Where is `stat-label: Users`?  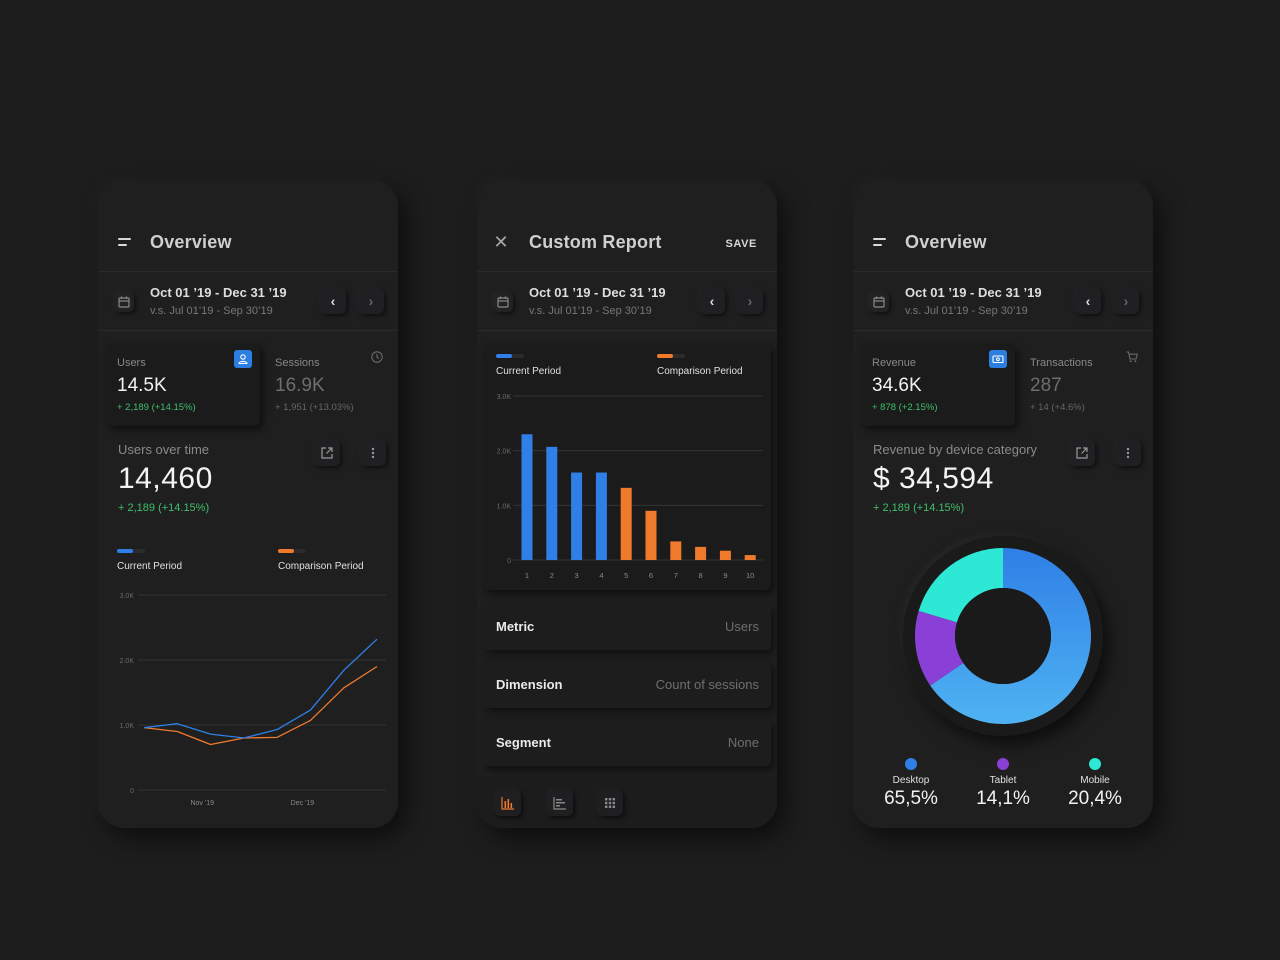
stat-label: Users is located at coordinates (131, 363).